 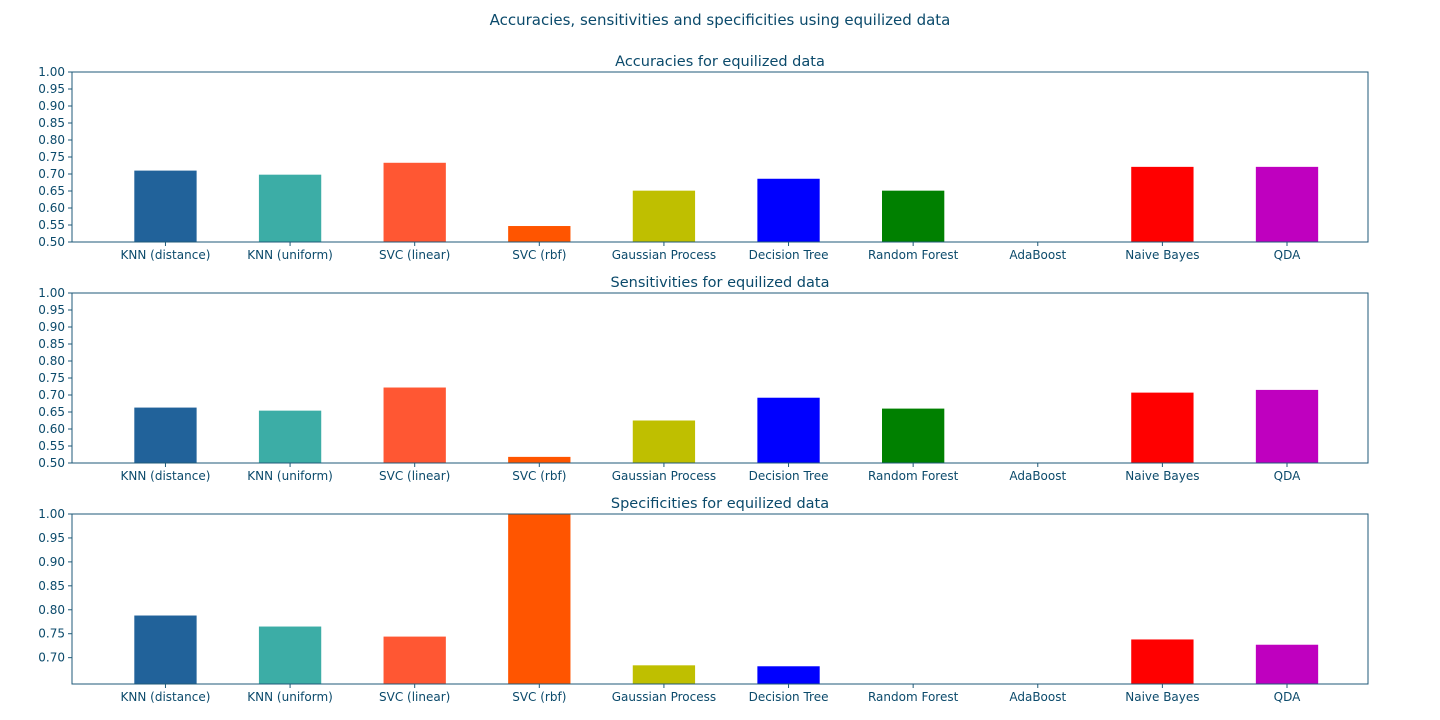 I want to click on specificities-ytick-label: 0.85, so click(x=51, y=586).